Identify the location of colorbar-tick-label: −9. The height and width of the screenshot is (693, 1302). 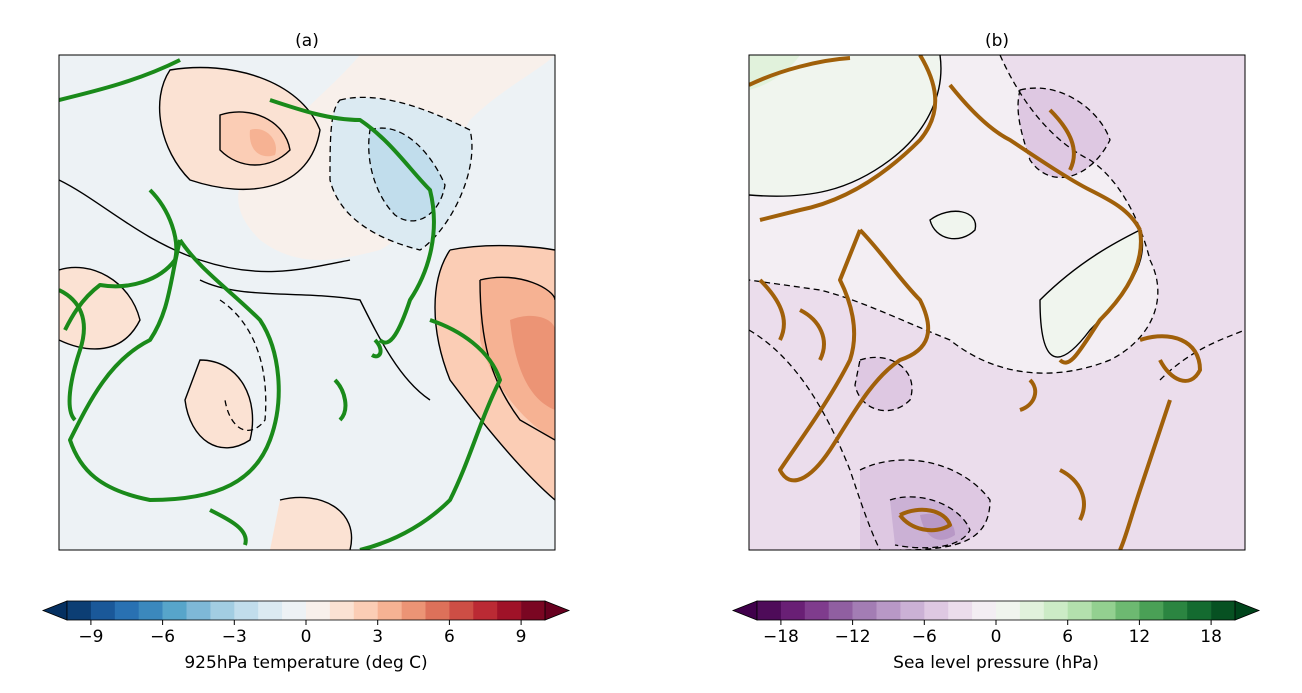
(90, 637).